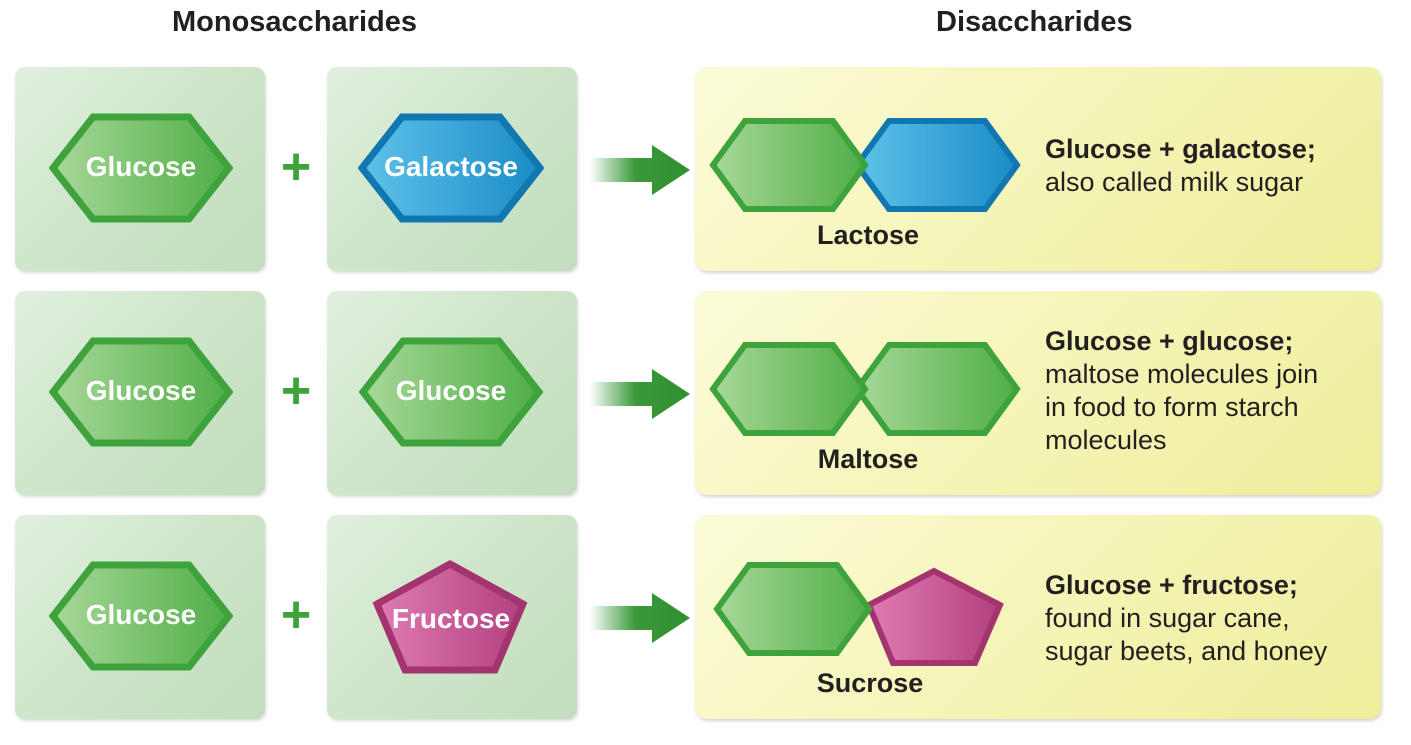 The height and width of the screenshot is (745, 1411). I want to click on description-body: also called milk sugar, so click(1174, 182).